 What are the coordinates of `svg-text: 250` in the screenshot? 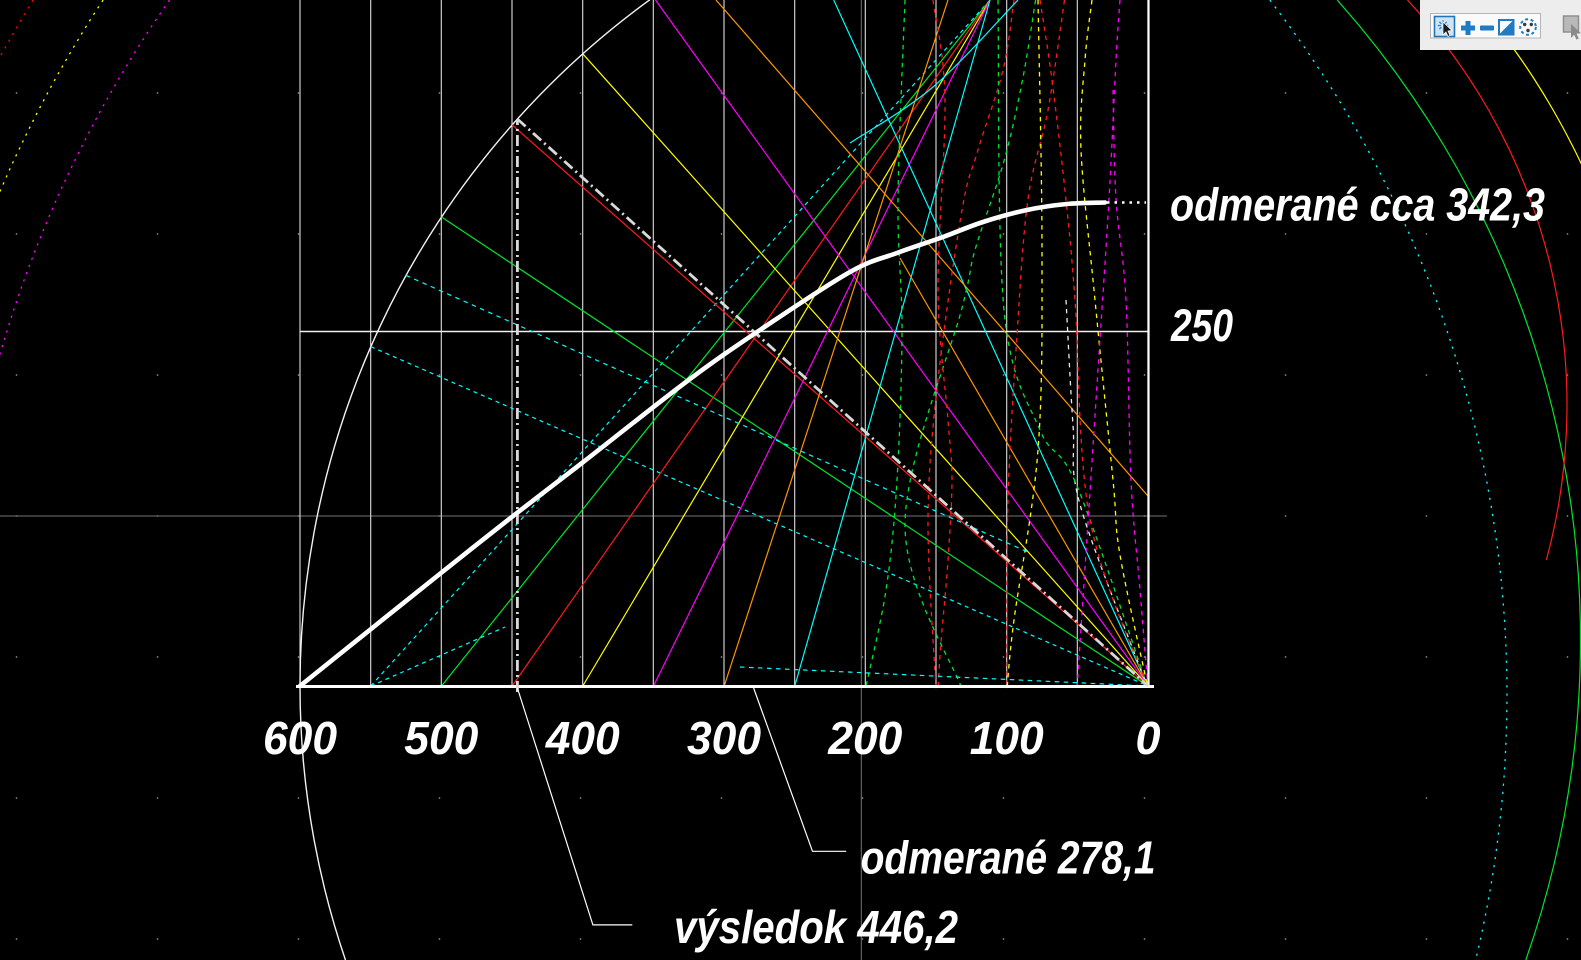 It's located at (1201, 325).